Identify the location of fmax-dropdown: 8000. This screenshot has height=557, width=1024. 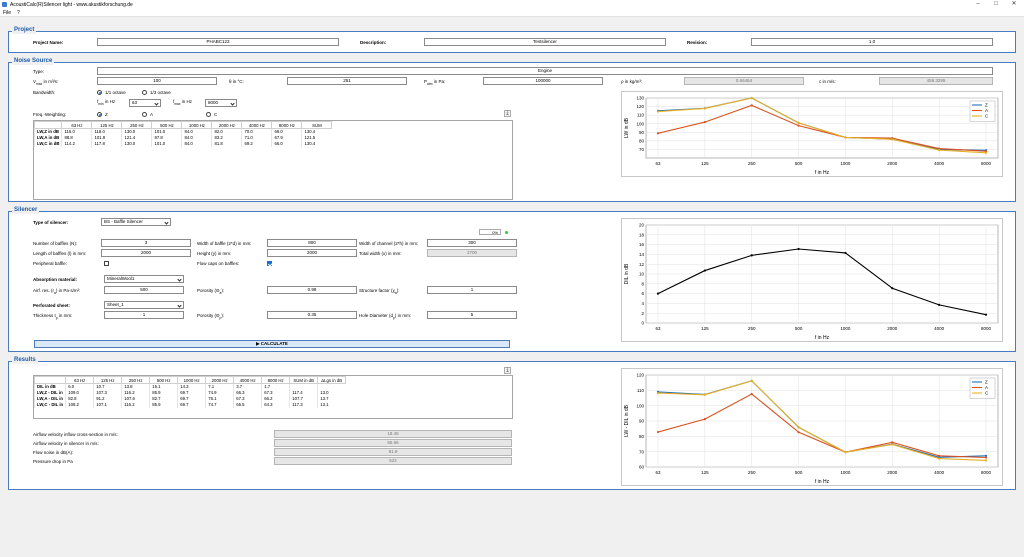
(221, 103).